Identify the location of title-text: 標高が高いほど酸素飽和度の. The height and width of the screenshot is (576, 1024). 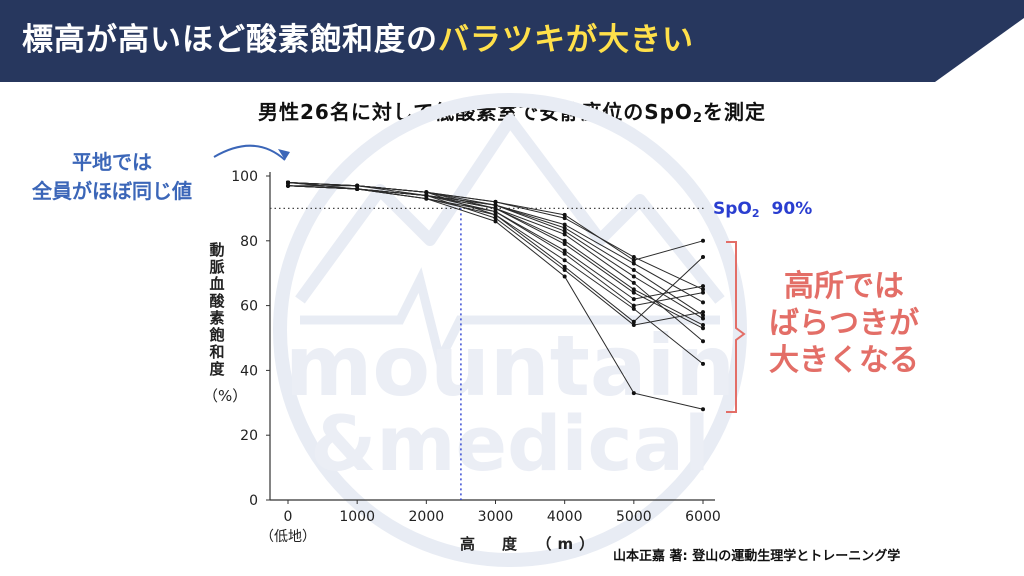
(230, 40).